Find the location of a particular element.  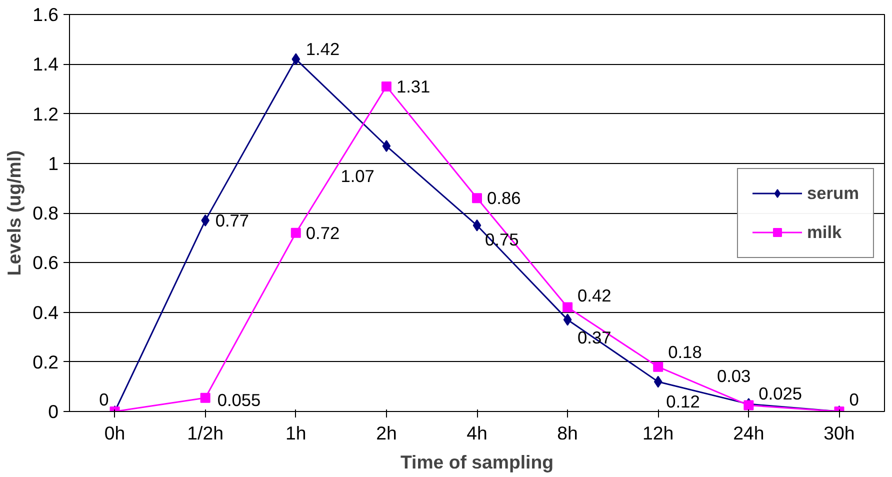

x-tick-label: 30h is located at coordinates (839, 433).